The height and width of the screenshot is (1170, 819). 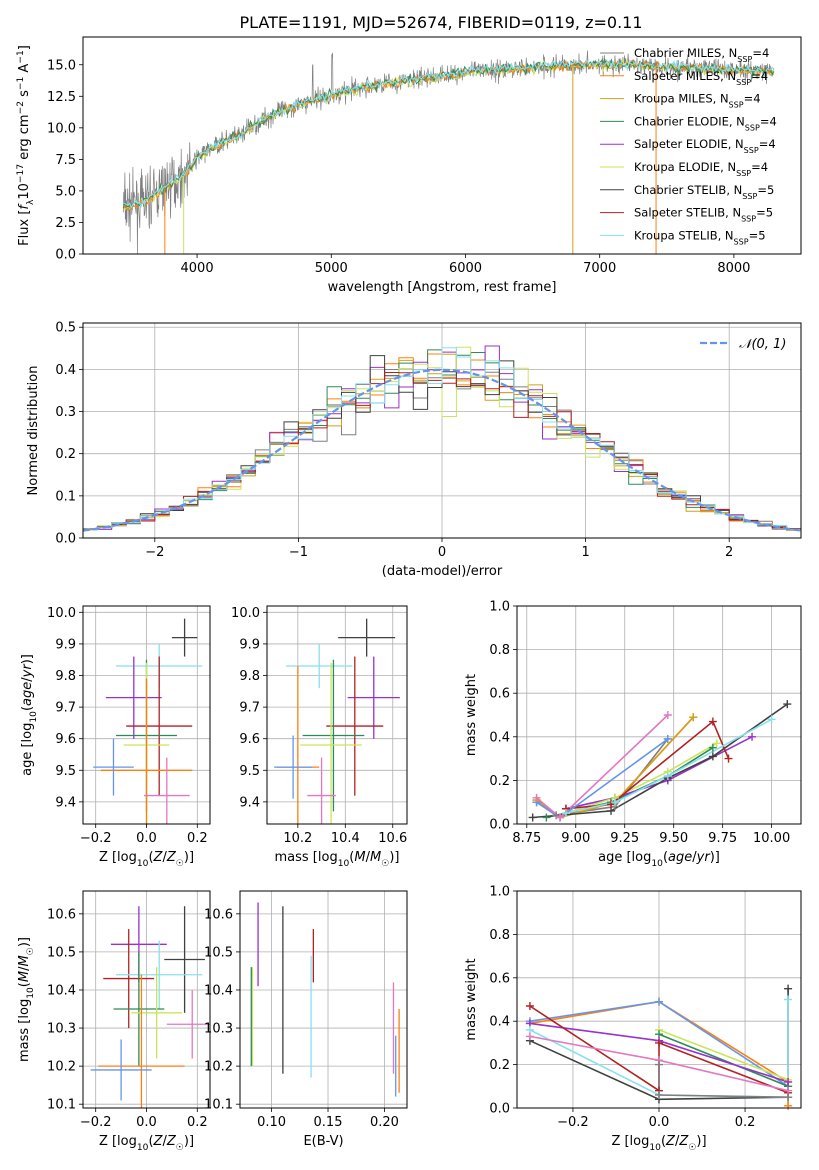 What do you see at coordinates (337, 859) in the screenshot?
I see `x-axis-label: mass [log10(M/M☉)]` at bounding box center [337, 859].